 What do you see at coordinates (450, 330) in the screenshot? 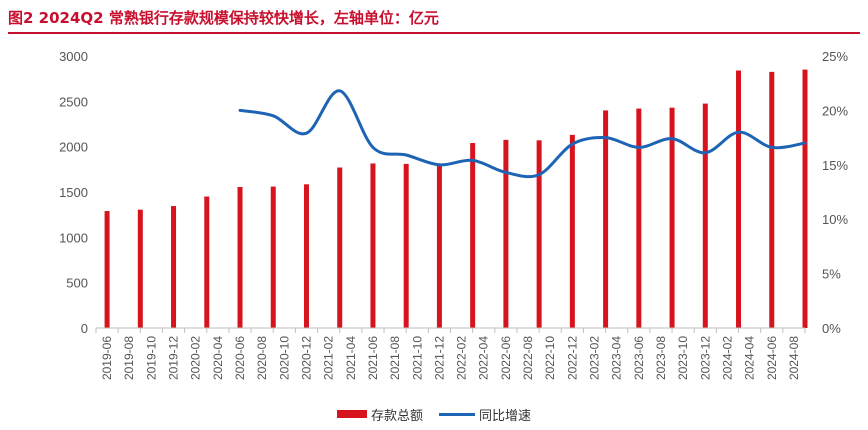
I see `x-axis-tick-marks` at bounding box center [450, 330].